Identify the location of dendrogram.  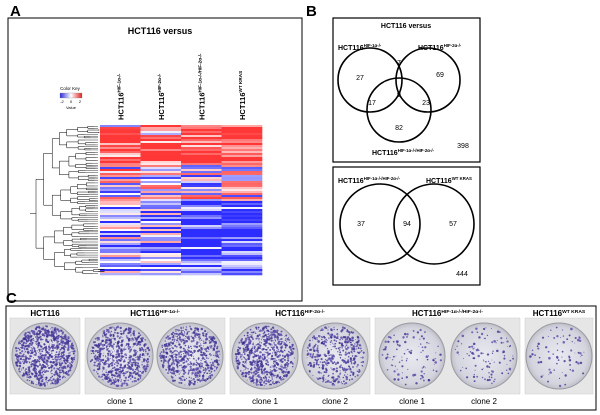
(67, 200).